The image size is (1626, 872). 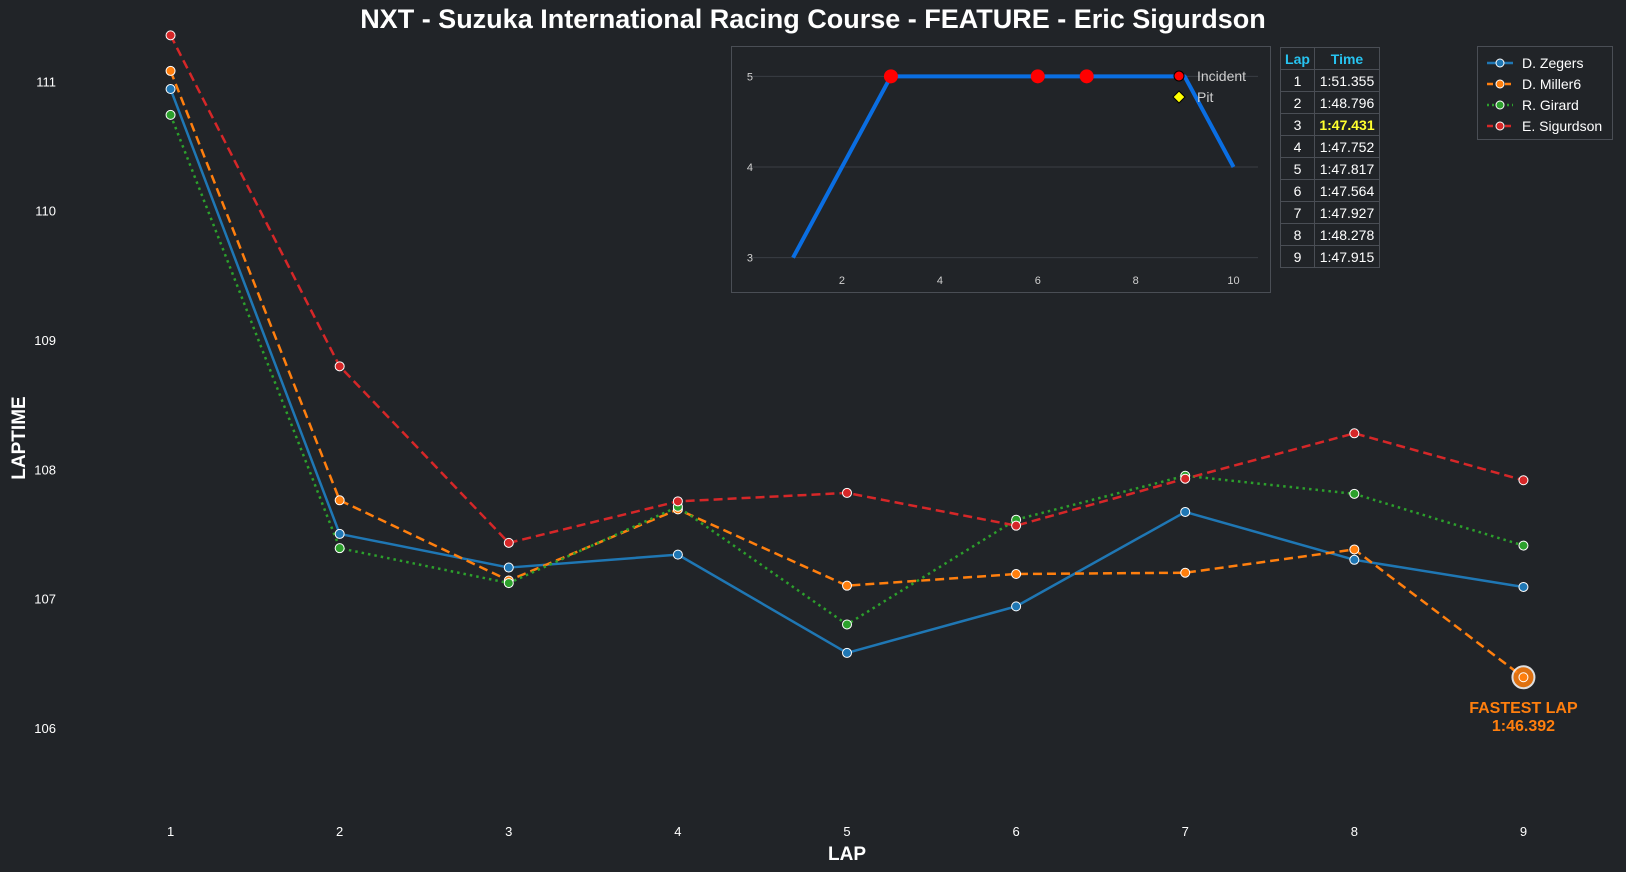 I want to click on lap-number-cell: 9, so click(x=1297, y=256).